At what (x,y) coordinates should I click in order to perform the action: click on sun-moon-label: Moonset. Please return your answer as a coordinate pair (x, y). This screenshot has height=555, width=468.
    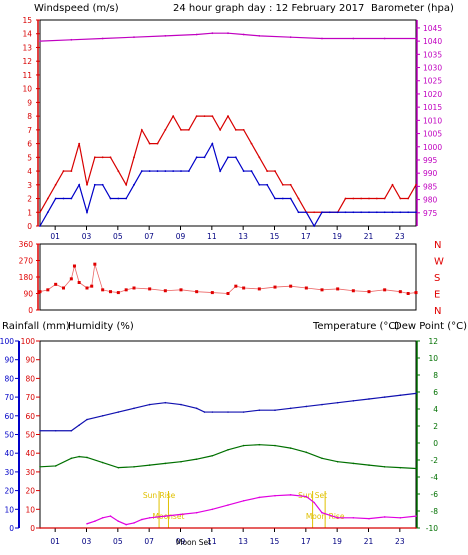
    Looking at the image, I should click on (169, 516).